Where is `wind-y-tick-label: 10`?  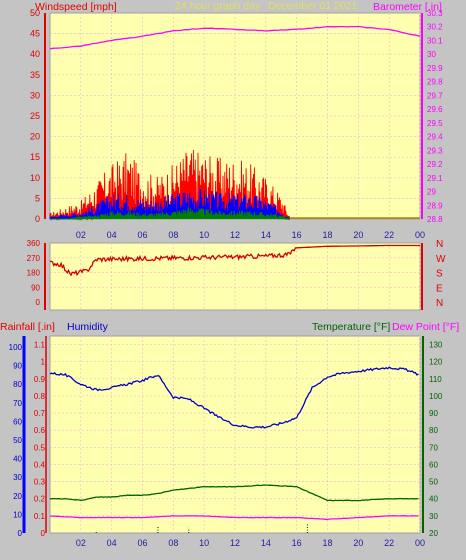
wind-y-tick-label: 10 is located at coordinates (35, 178).